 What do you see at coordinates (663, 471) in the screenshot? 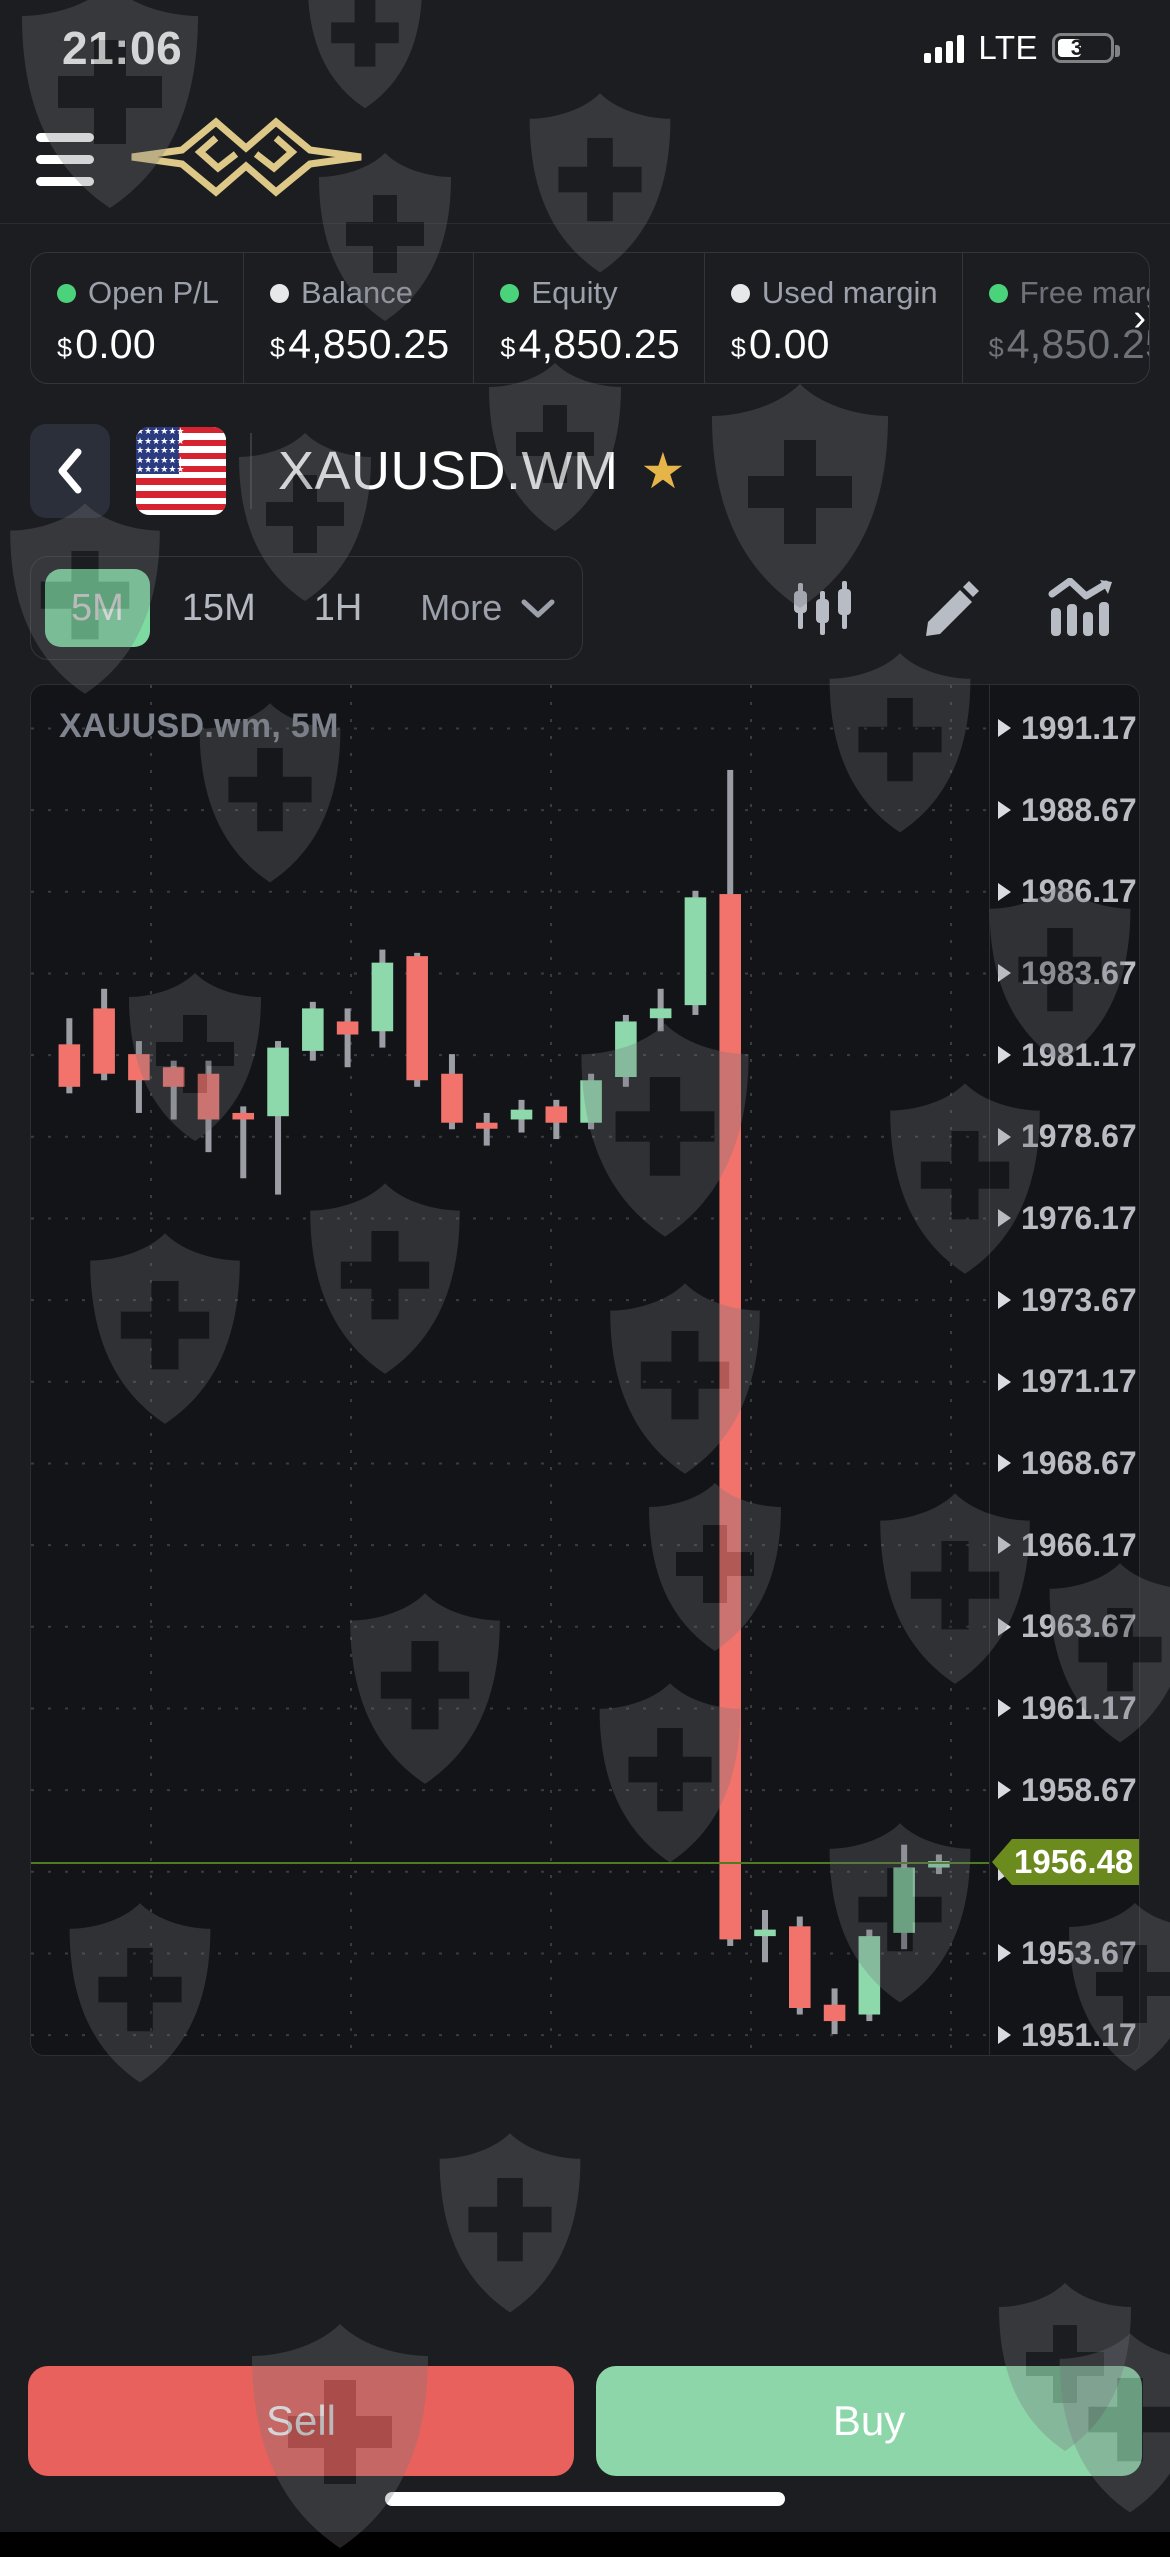
I see `star-icon: ★` at bounding box center [663, 471].